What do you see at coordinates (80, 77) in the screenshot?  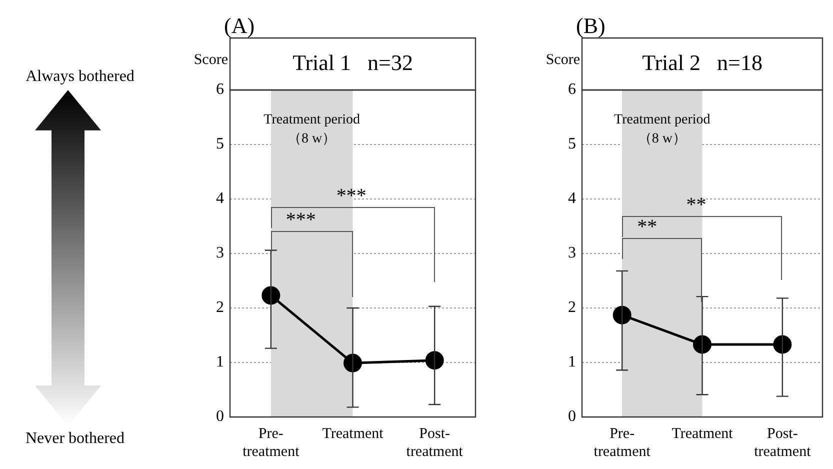 I see `text: Always bothered` at bounding box center [80, 77].